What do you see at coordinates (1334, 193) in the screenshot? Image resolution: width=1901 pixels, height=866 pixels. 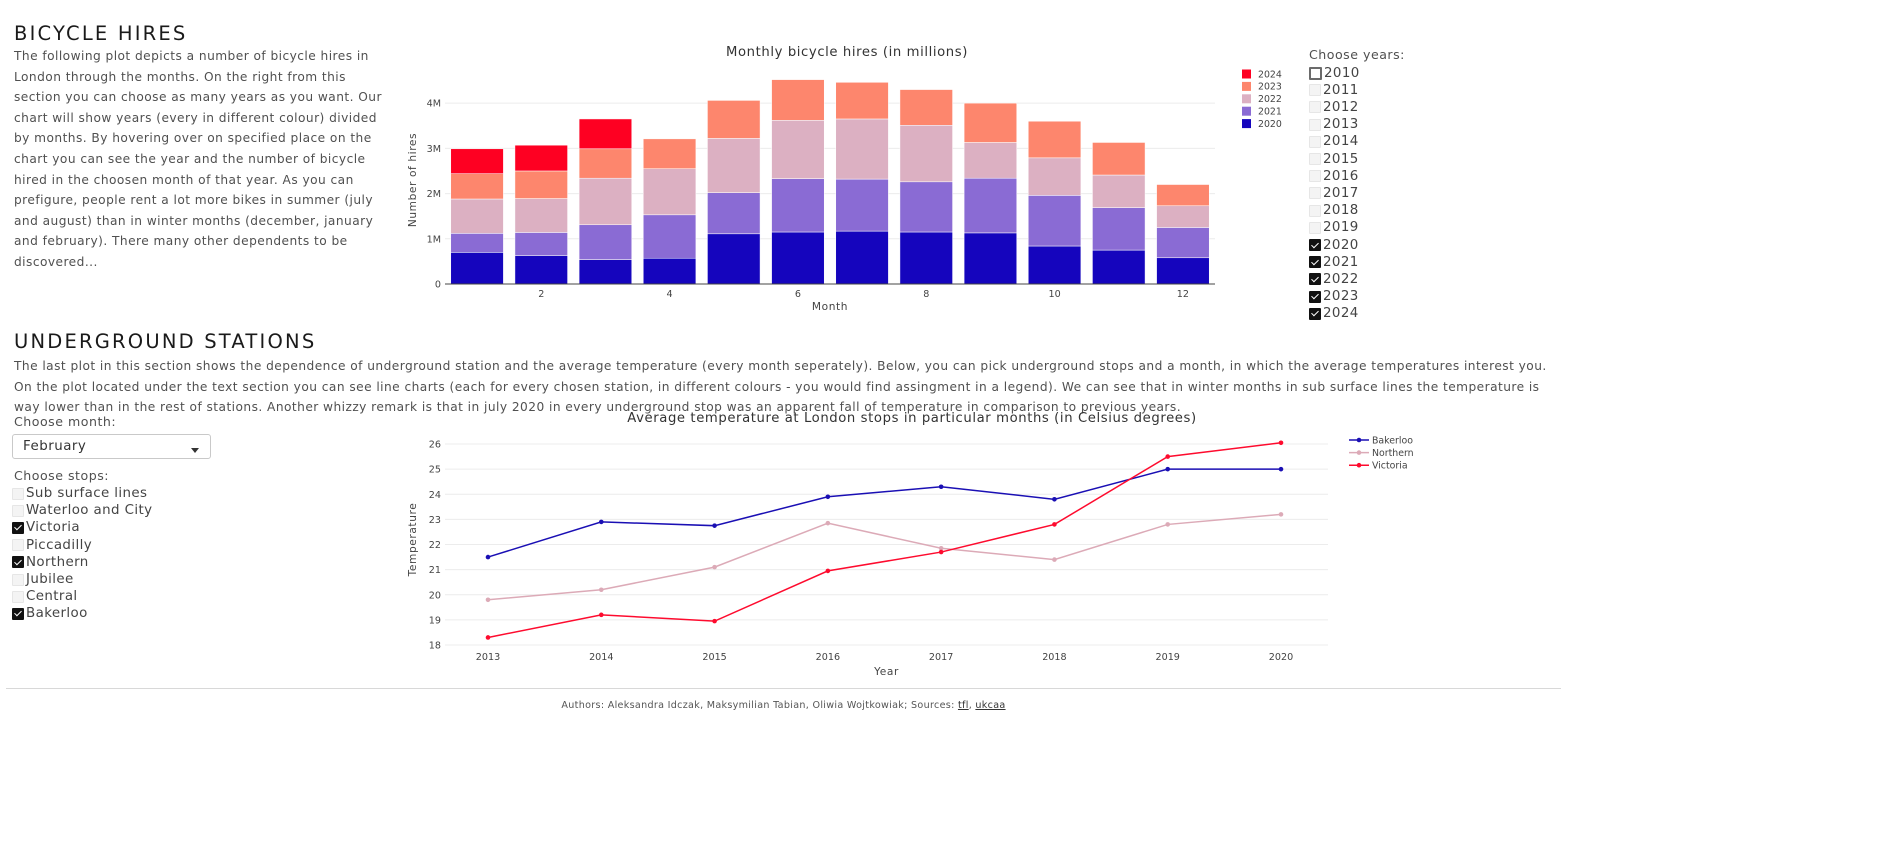 I see `year-option: 2017` at bounding box center [1334, 193].